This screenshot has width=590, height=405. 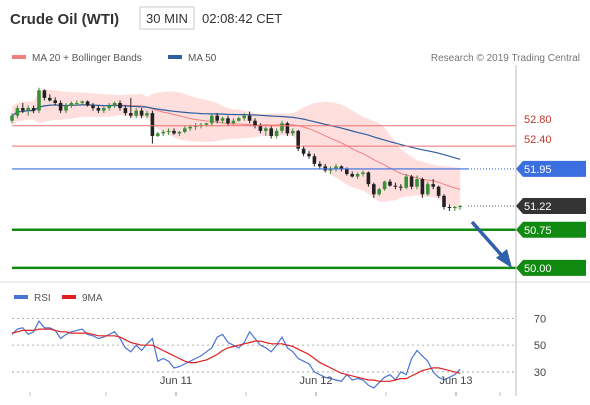 I want to click on rsi-tick-label: 50, so click(x=540, y=346).